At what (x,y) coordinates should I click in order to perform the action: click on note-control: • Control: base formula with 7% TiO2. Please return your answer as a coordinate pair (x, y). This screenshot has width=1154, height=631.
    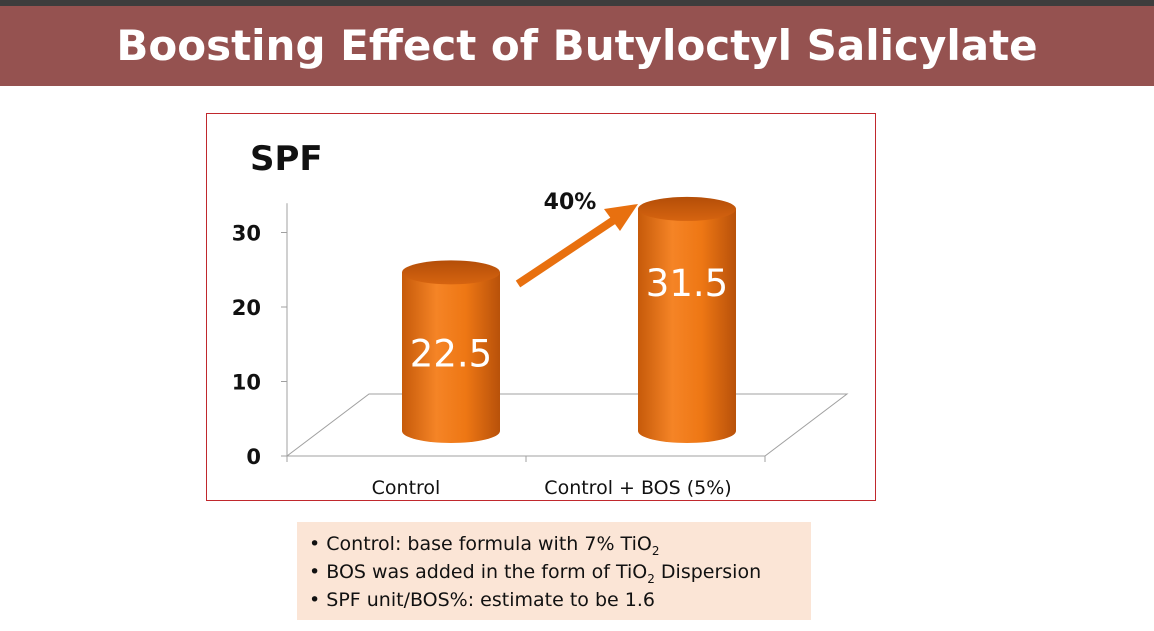
    Looking at the image, I should click on (560, 544).